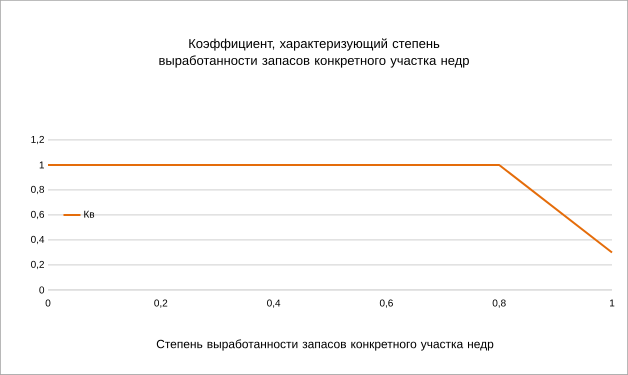 This screenshot has height=375, width=628. I want to click on y-tick-label: 1, so click(42, 165).